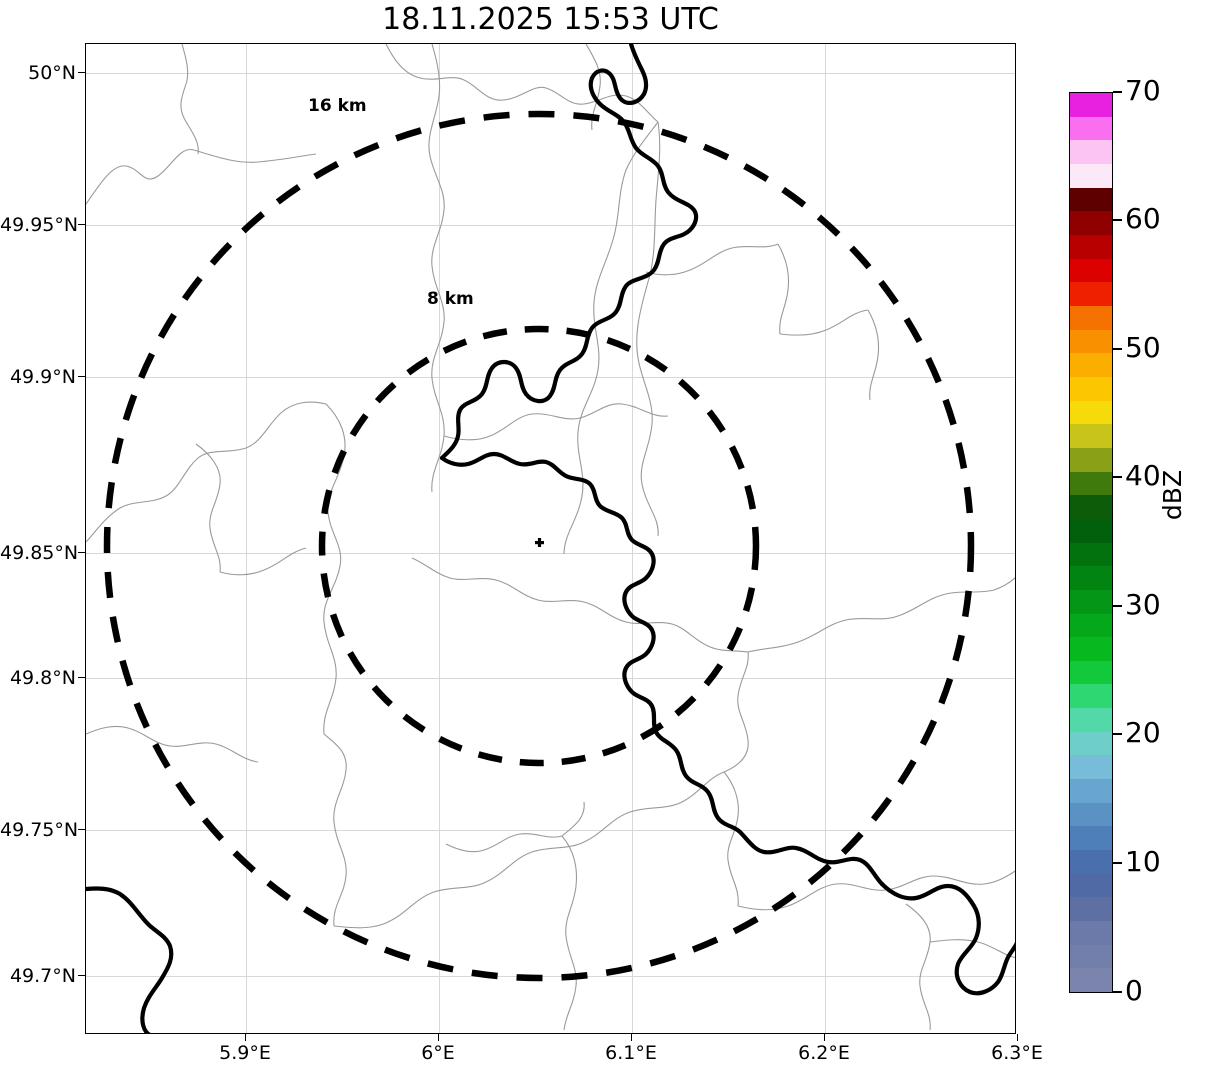  What do you see at coordinates (1143, 861) in the screenshot?
I see `colorbar-tick-label: 10` at bounding box center [1143, 861].